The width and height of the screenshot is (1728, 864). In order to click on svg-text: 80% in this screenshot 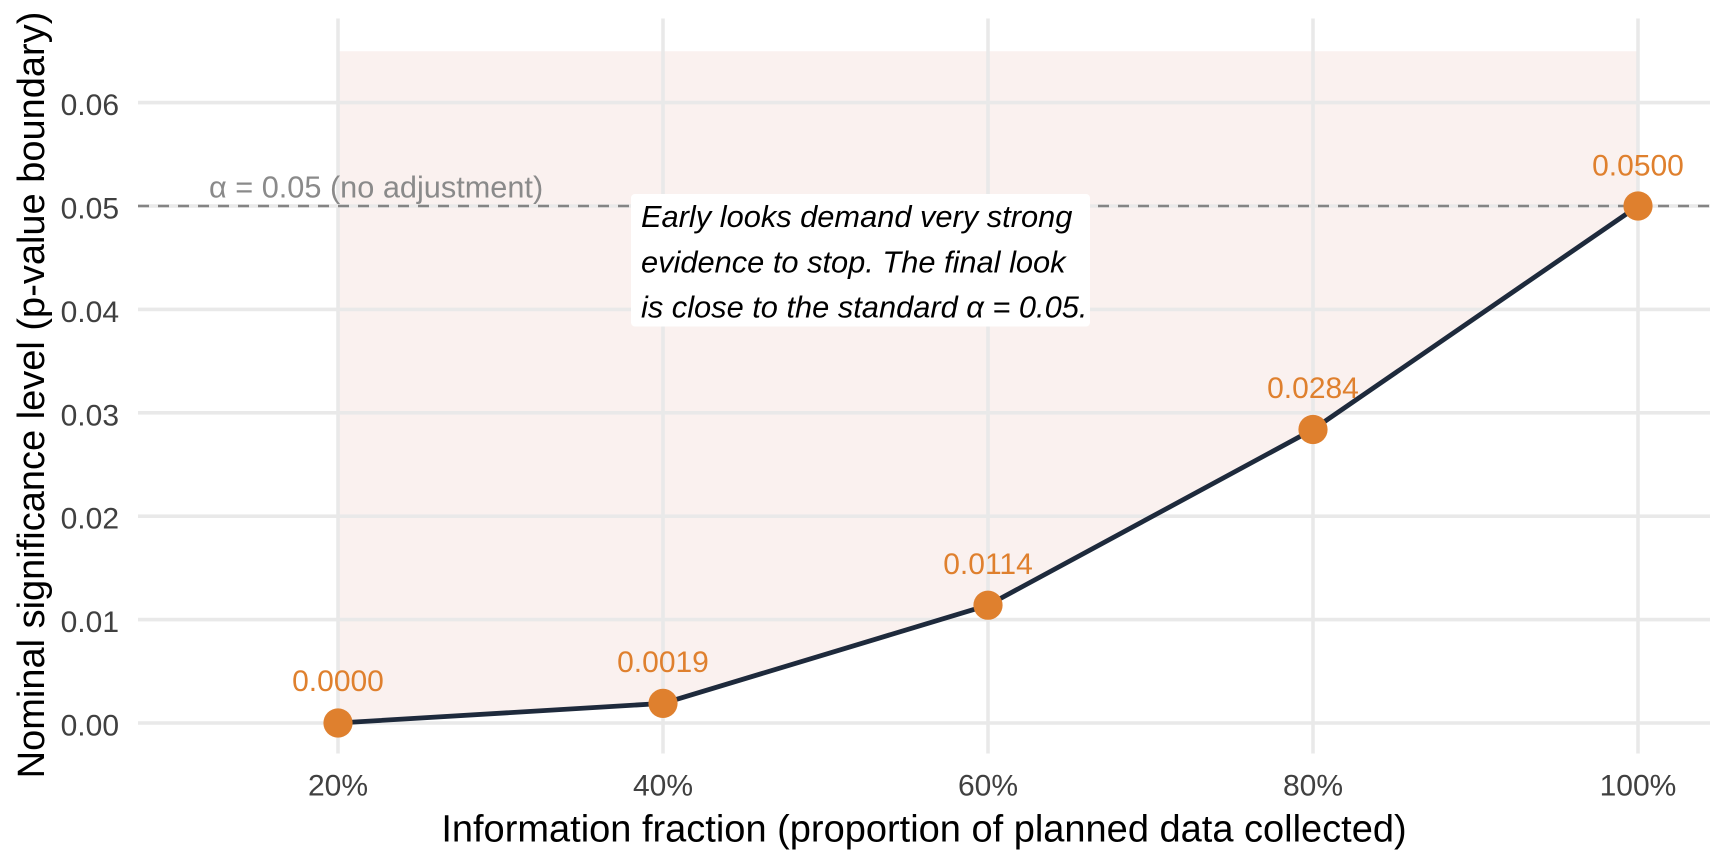, I will do `click(1313, 786)`.